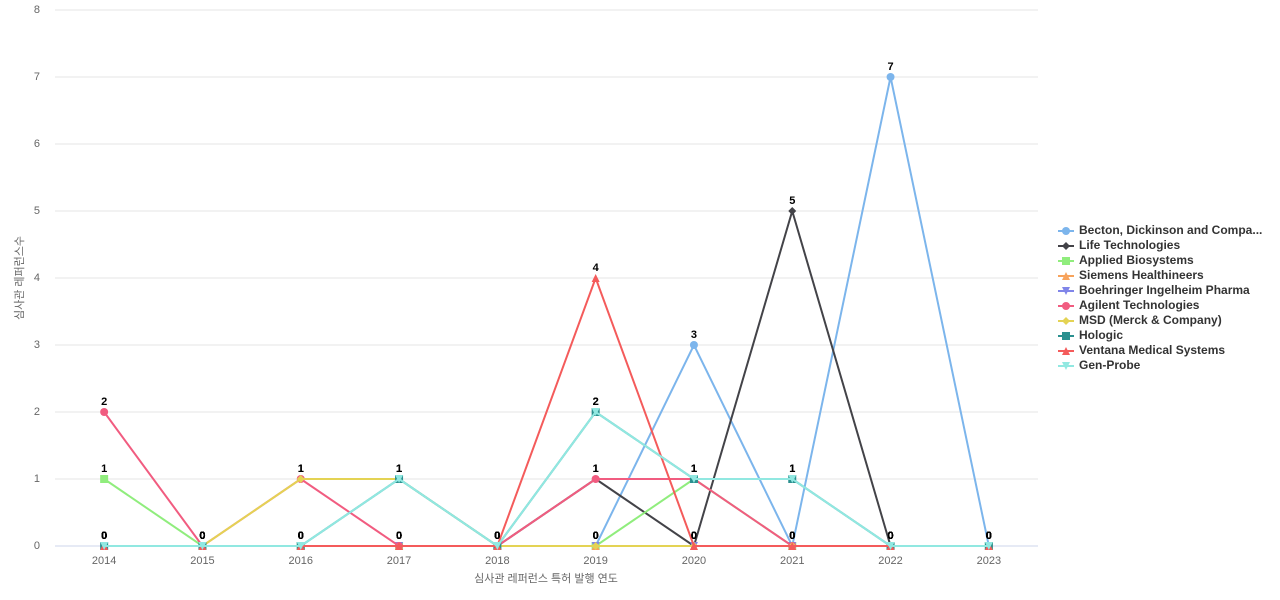 This screenshot has height=600, width=1280. I want to click on data-label: 7, so click(890, 67).